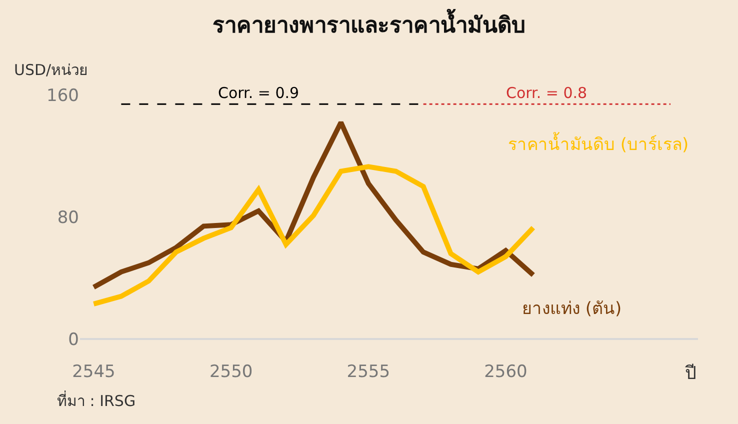  I want to click on x-tick-label: 2560, so click(506, 372).